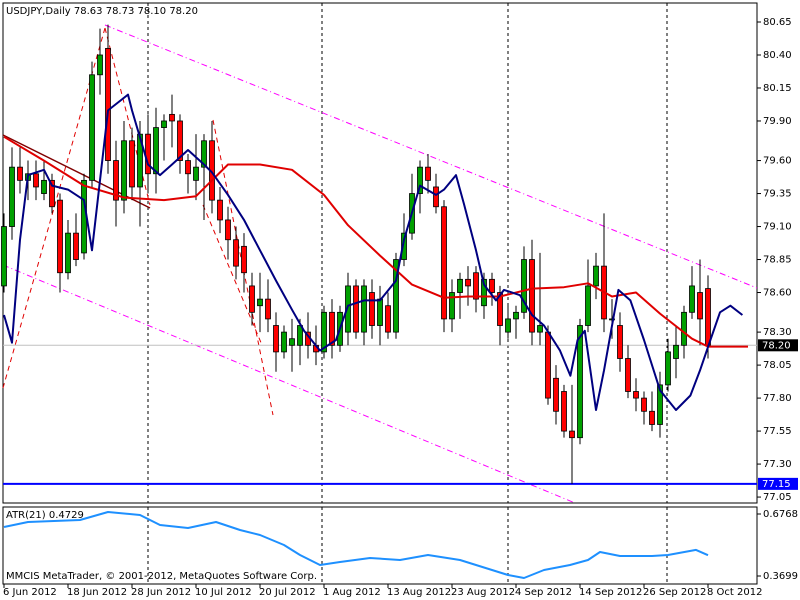 The height and width of the screenshot is (600, 800). What do you see at coordinates (674, 592) in the screenshot?
I see `x-tick-label: 26 Sep 2012` at bounding box center [674, 592].